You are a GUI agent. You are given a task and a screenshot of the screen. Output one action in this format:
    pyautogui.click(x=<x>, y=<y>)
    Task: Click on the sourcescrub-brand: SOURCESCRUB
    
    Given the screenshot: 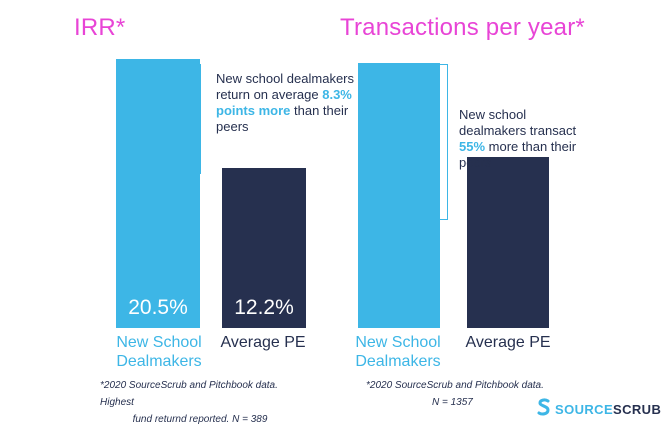 What is the action you would take?
    pyautogui.click(x=599, y=409)
    